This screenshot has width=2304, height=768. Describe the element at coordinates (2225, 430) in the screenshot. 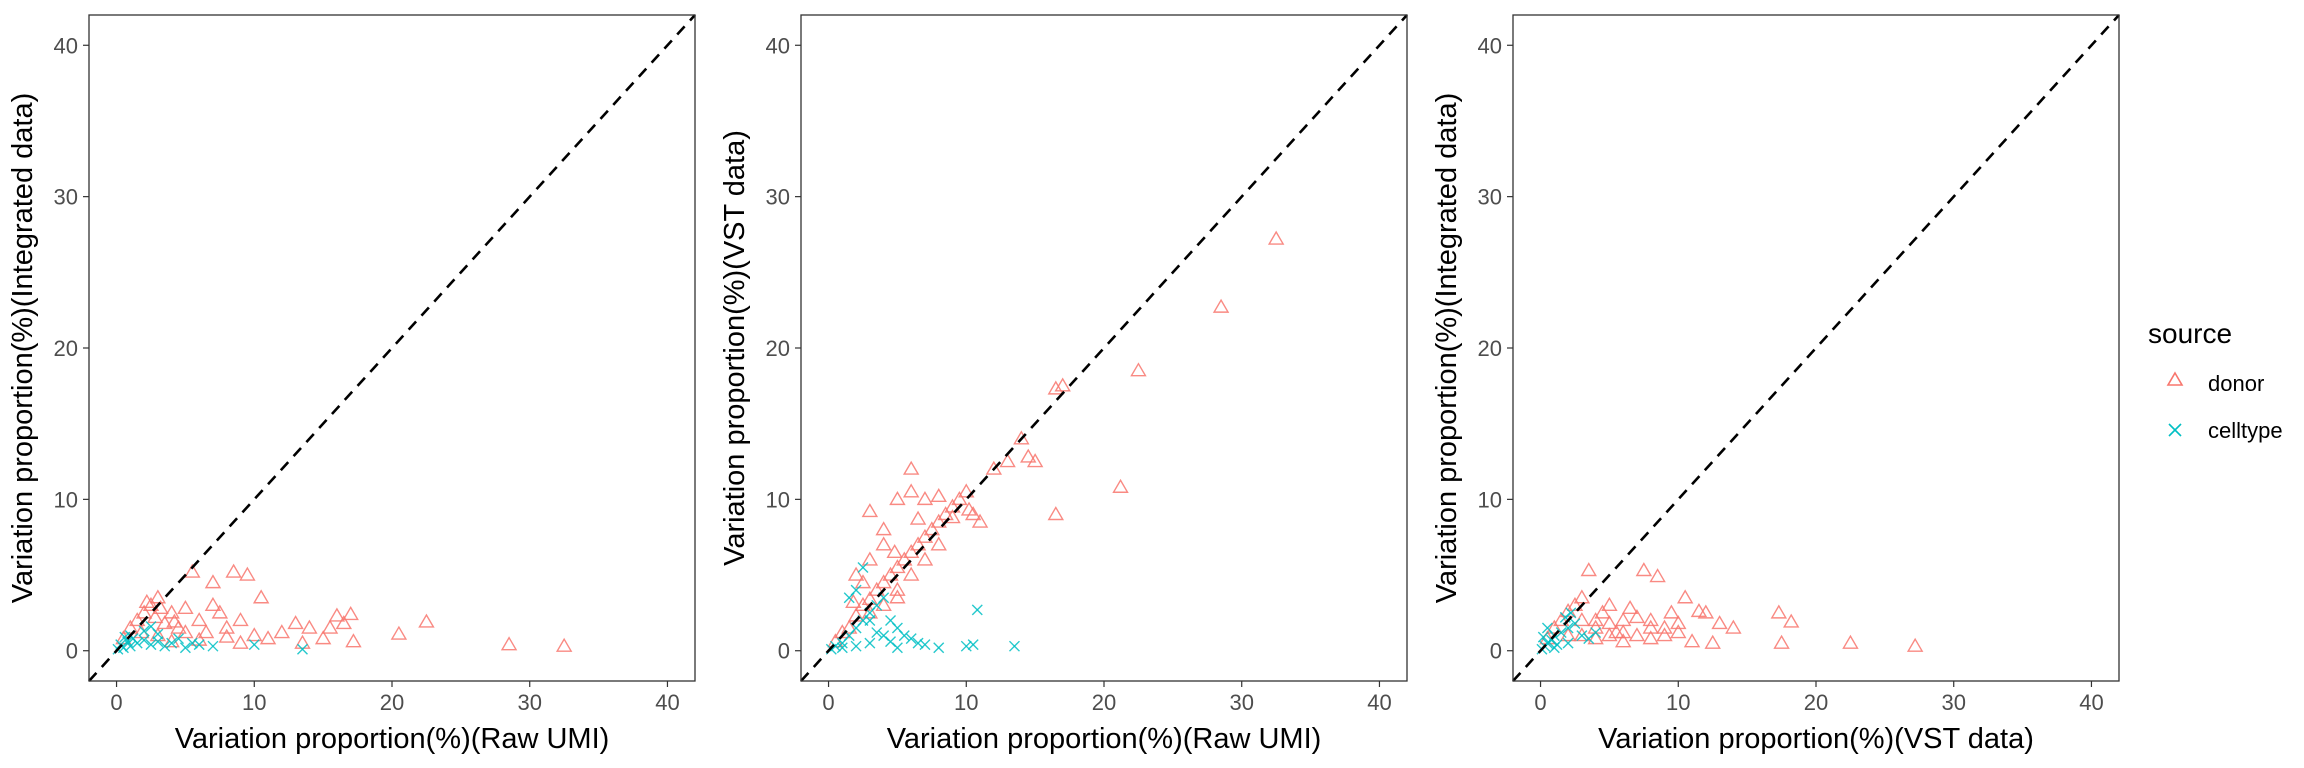

I see `legend-entry-celltype: celltype` at that location.